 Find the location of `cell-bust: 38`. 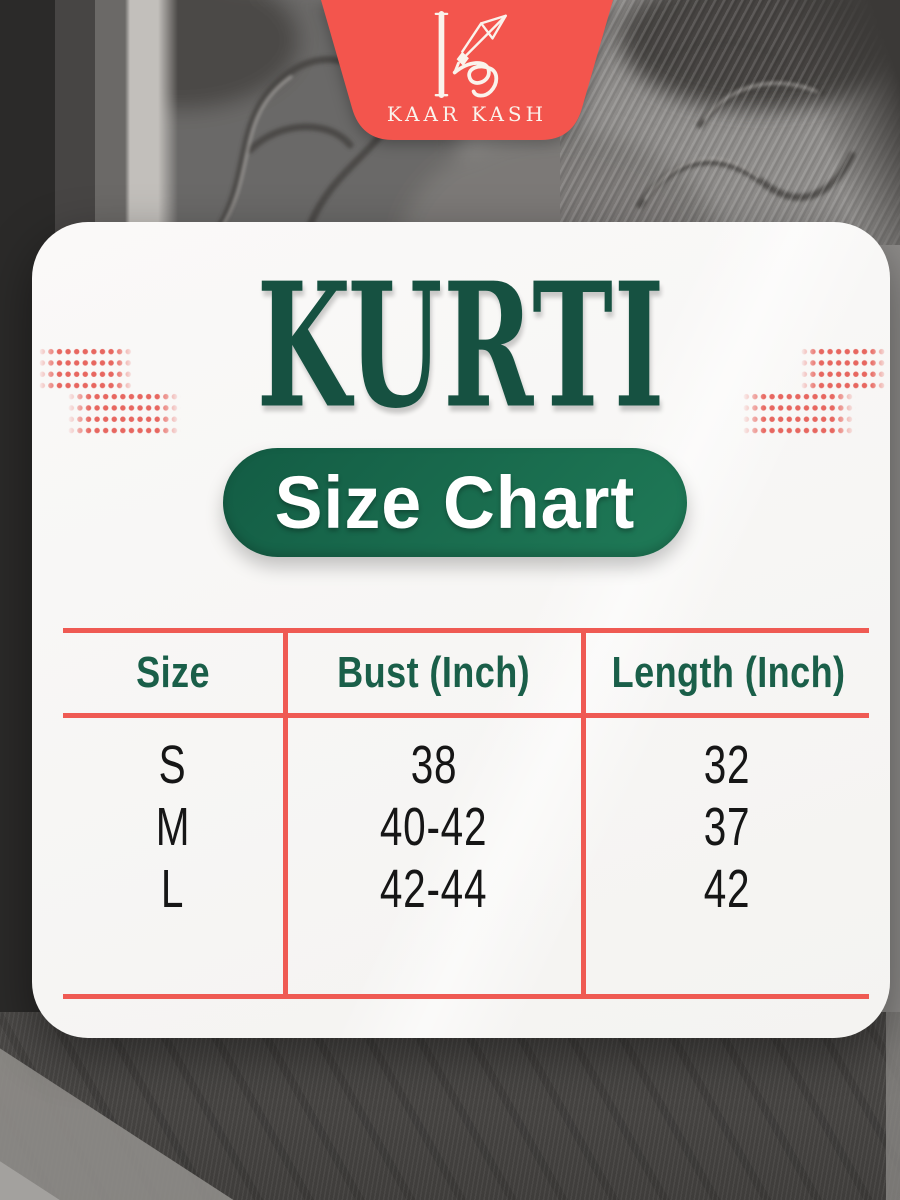

cell-bust: 38 is located at coordinates (434, 755).